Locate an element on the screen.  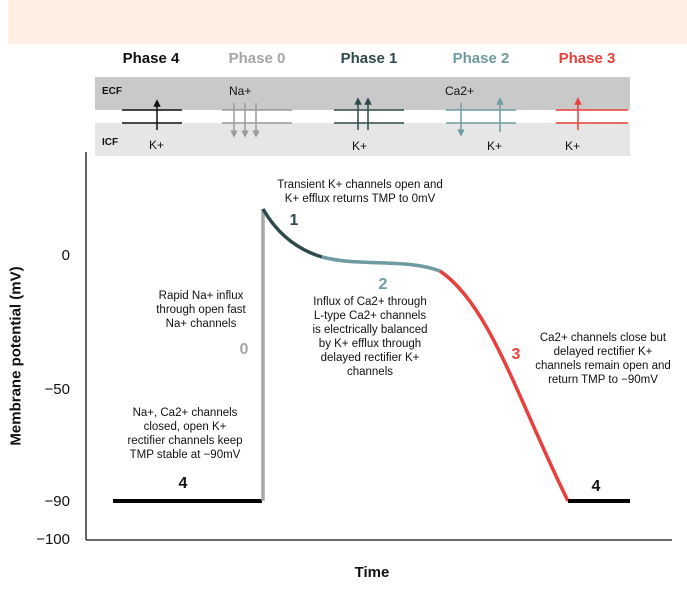
phase0-channel is located at coordinates (257, 120).